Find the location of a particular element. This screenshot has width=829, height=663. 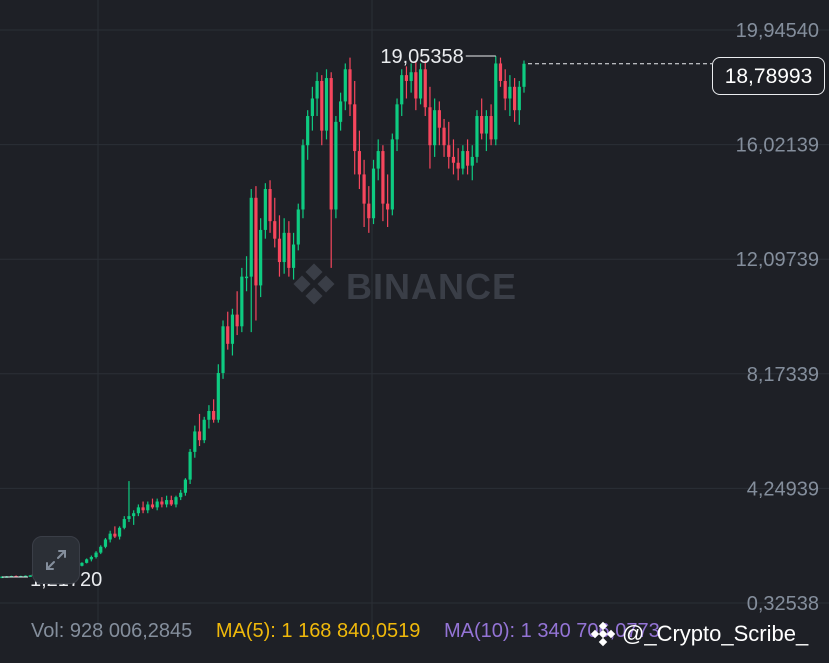

expand-button is located at coordinates (56, 560).